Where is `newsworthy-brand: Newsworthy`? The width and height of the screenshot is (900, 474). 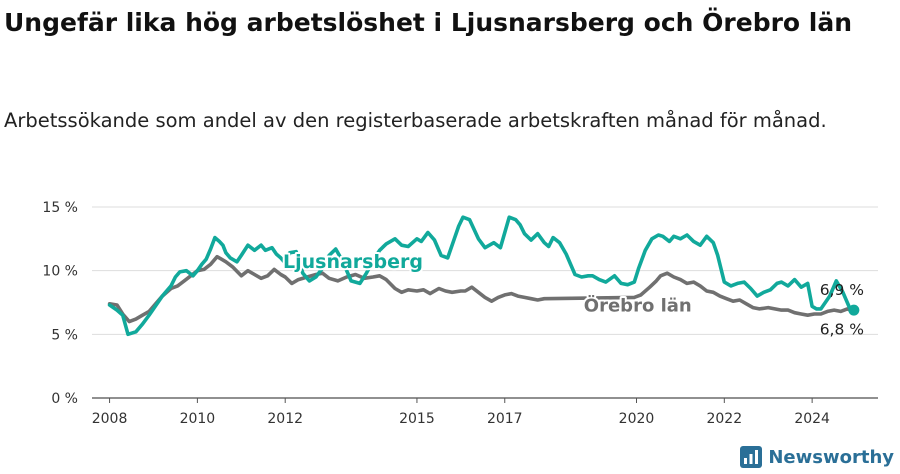
newsworthy-brand: Newsworthy is located at coordinates (817, 457).